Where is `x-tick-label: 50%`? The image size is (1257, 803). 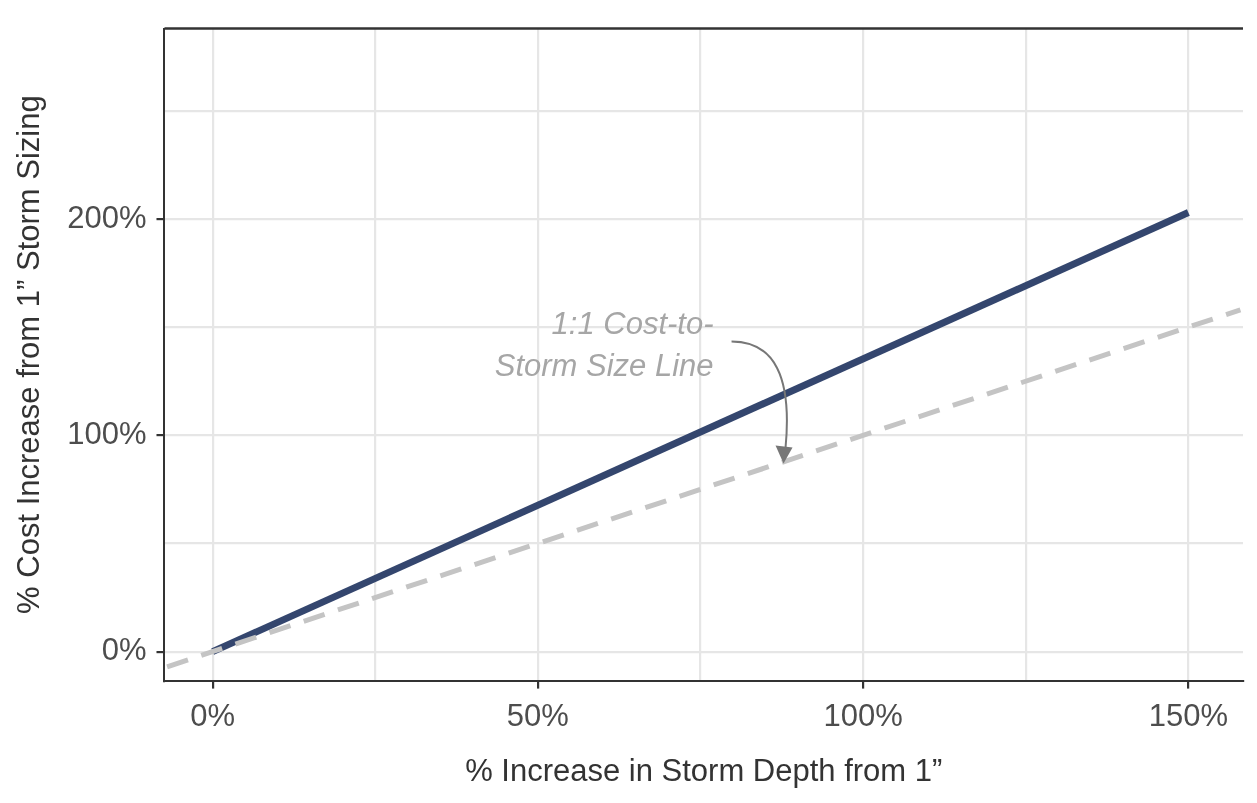
x-tick-label: 50% is located at coordinates (537, 715).